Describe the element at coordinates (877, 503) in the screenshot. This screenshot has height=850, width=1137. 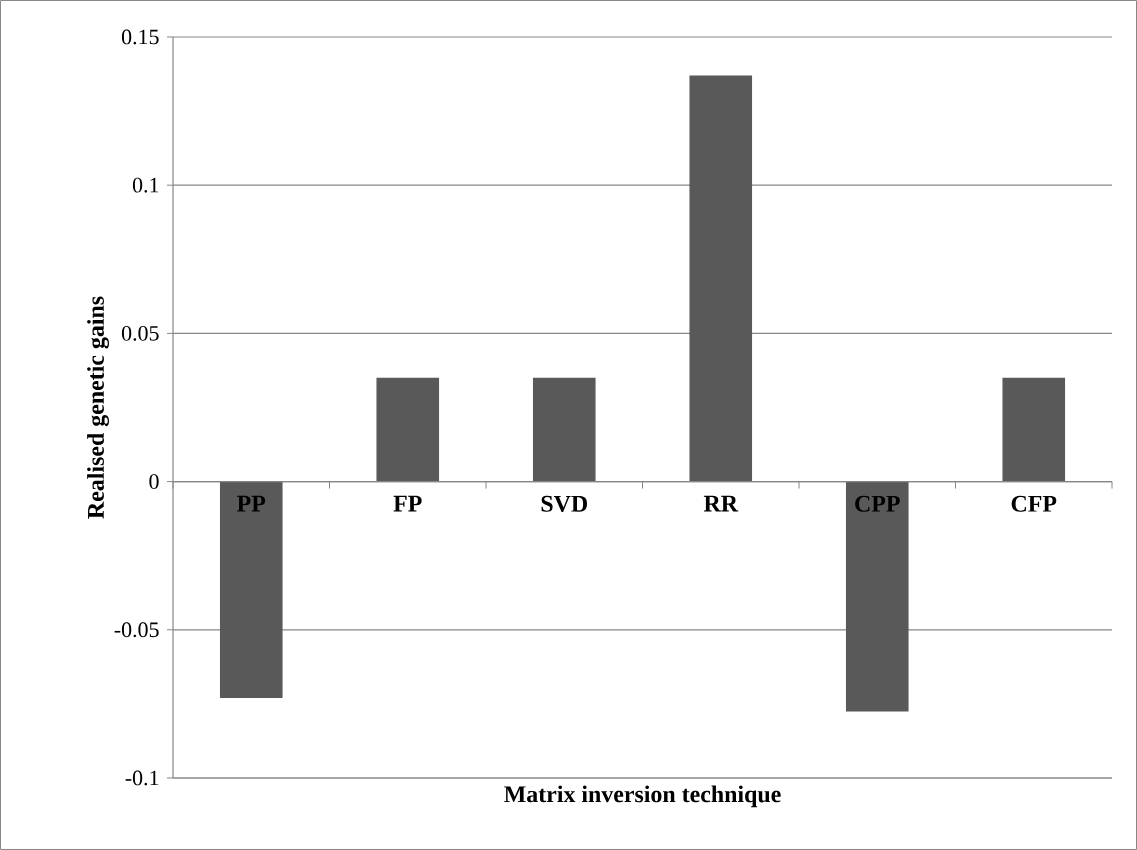
I see `x-tick-label: CPP` at that location.